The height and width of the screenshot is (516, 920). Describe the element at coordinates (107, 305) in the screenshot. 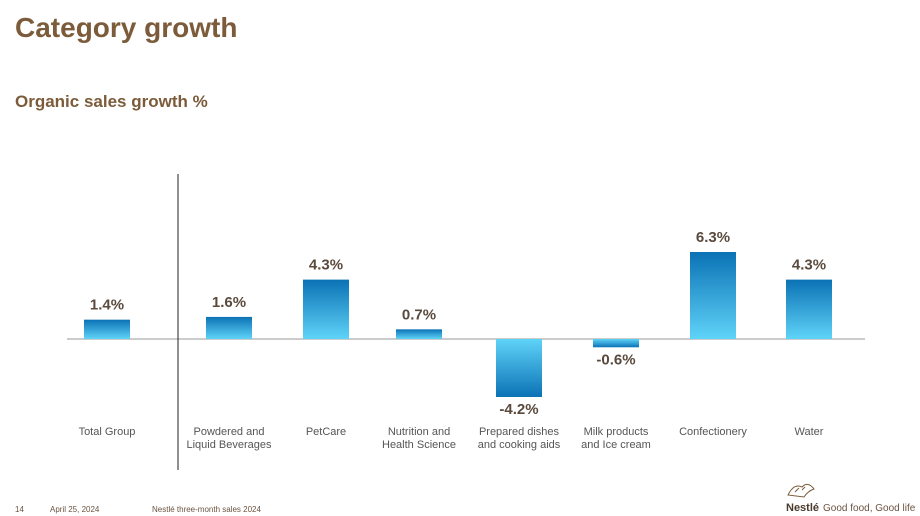

I see `value-label: 1.4%` at that location.